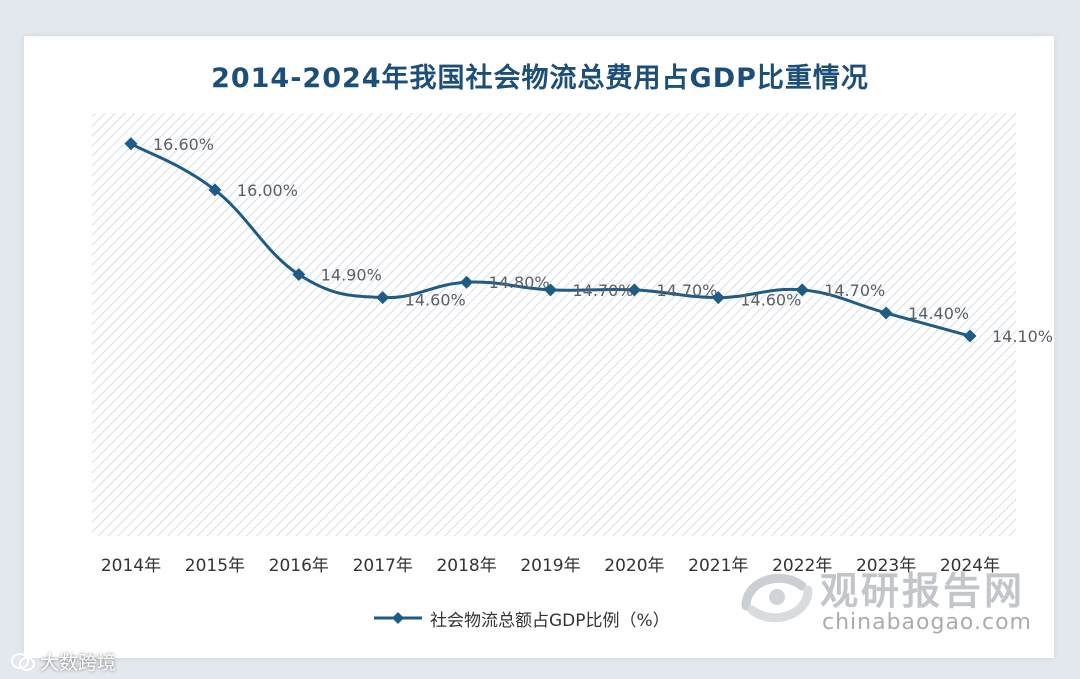 The image size is (1080, 679). What do you see at coordinates (540, 78) in the screenshot?
I see `chart-title: 2014-2024年我国社会物流总费用占GDP比重情况` at bounding box center [540, 78].